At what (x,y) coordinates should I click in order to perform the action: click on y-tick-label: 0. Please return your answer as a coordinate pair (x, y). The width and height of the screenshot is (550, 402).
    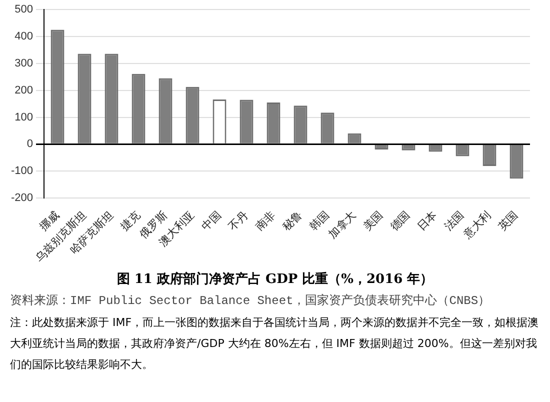
    Looking at the image, I should click on (30, 144).